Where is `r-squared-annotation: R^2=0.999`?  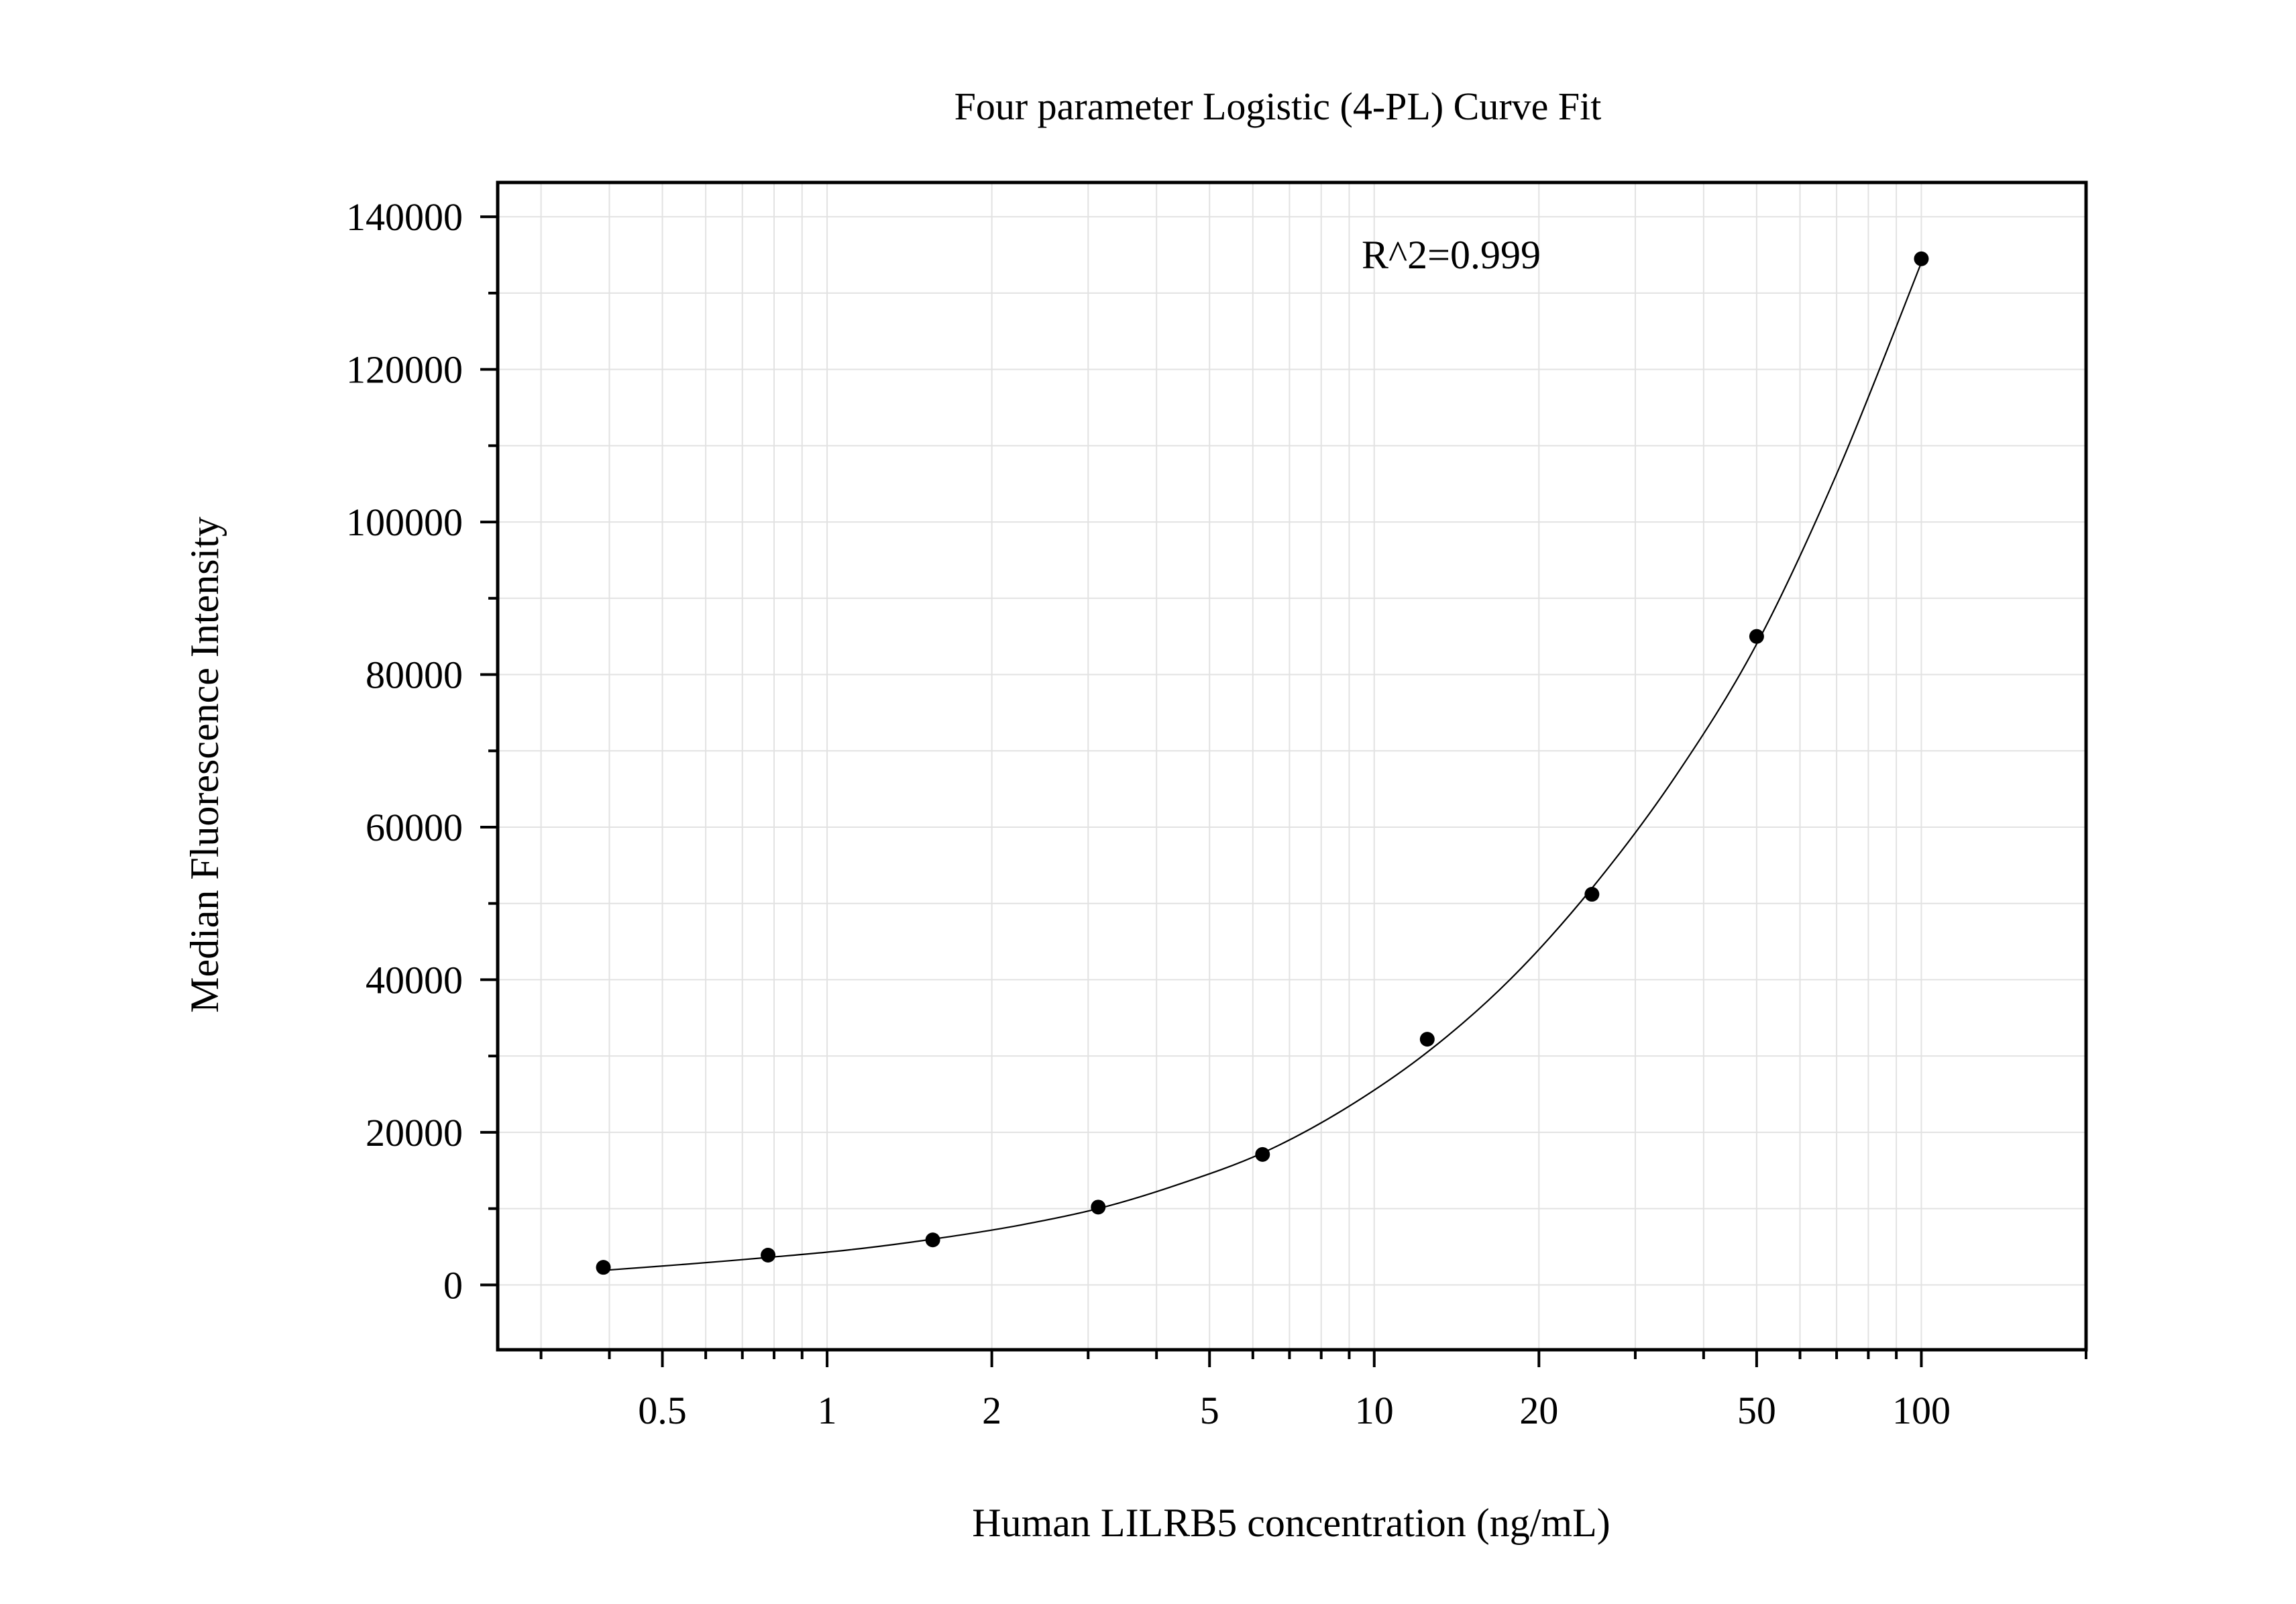
r-squared-annotation: R^2=0.999 is located at coordinates (1451, 255).